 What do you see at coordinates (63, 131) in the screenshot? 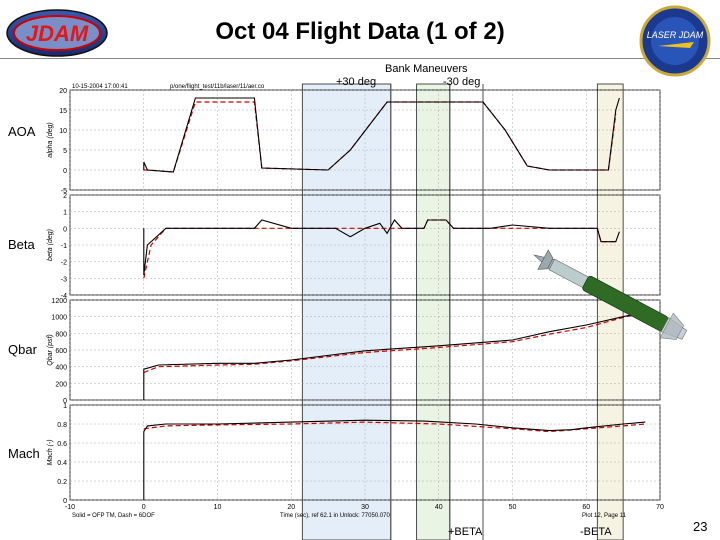
I see `y-tick-label-aoa: 10` at bounding box center [63, 131].